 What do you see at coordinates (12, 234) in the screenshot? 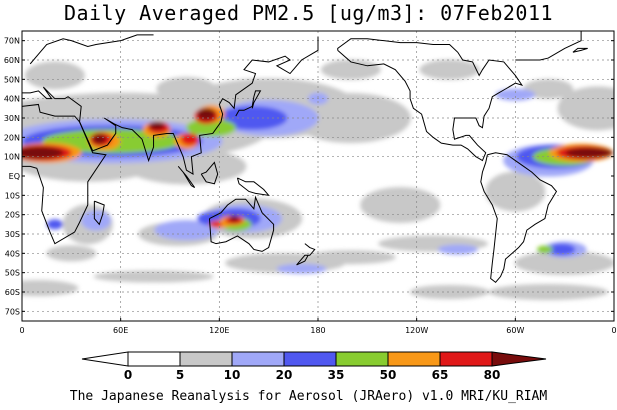
I see `lat-tick-label: 30S` at bounding box center [12, 234].